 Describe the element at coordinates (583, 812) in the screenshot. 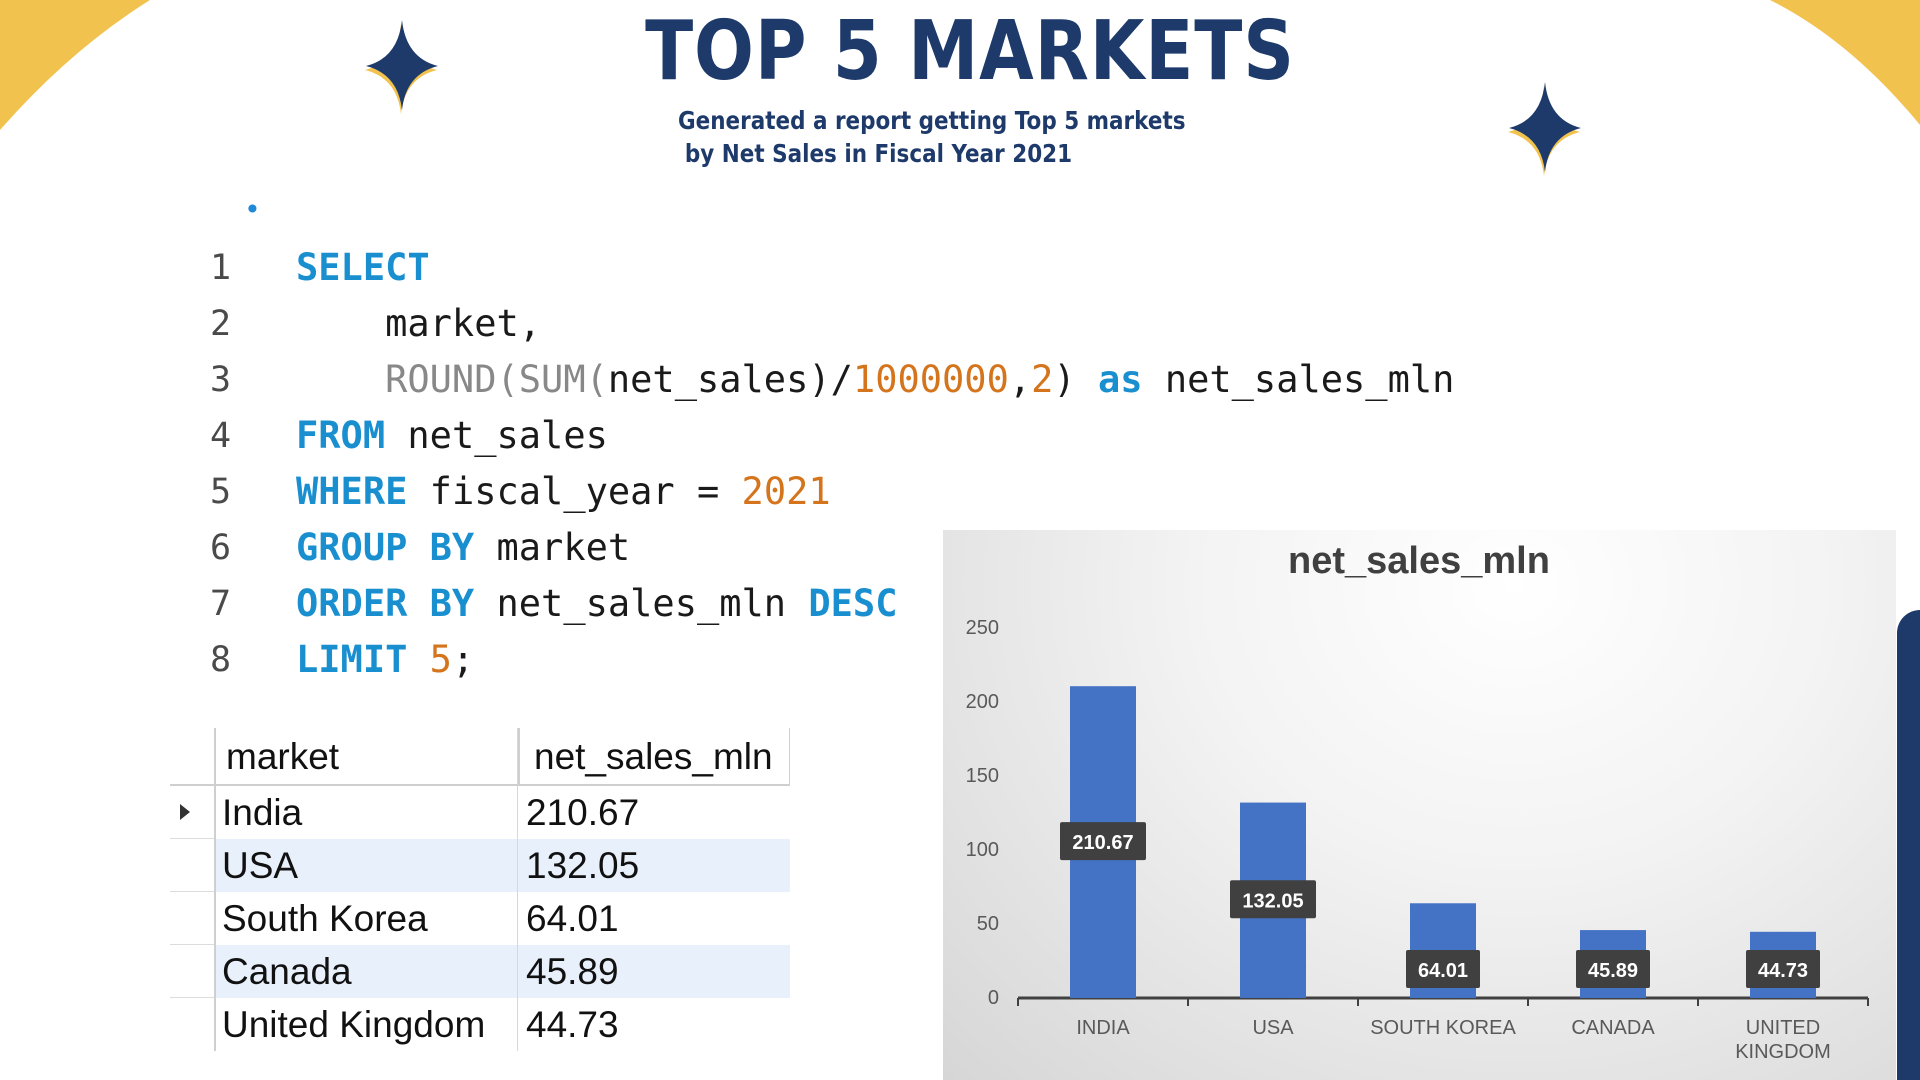

I see `cell-net-sales-mln: 210.67` at that location.